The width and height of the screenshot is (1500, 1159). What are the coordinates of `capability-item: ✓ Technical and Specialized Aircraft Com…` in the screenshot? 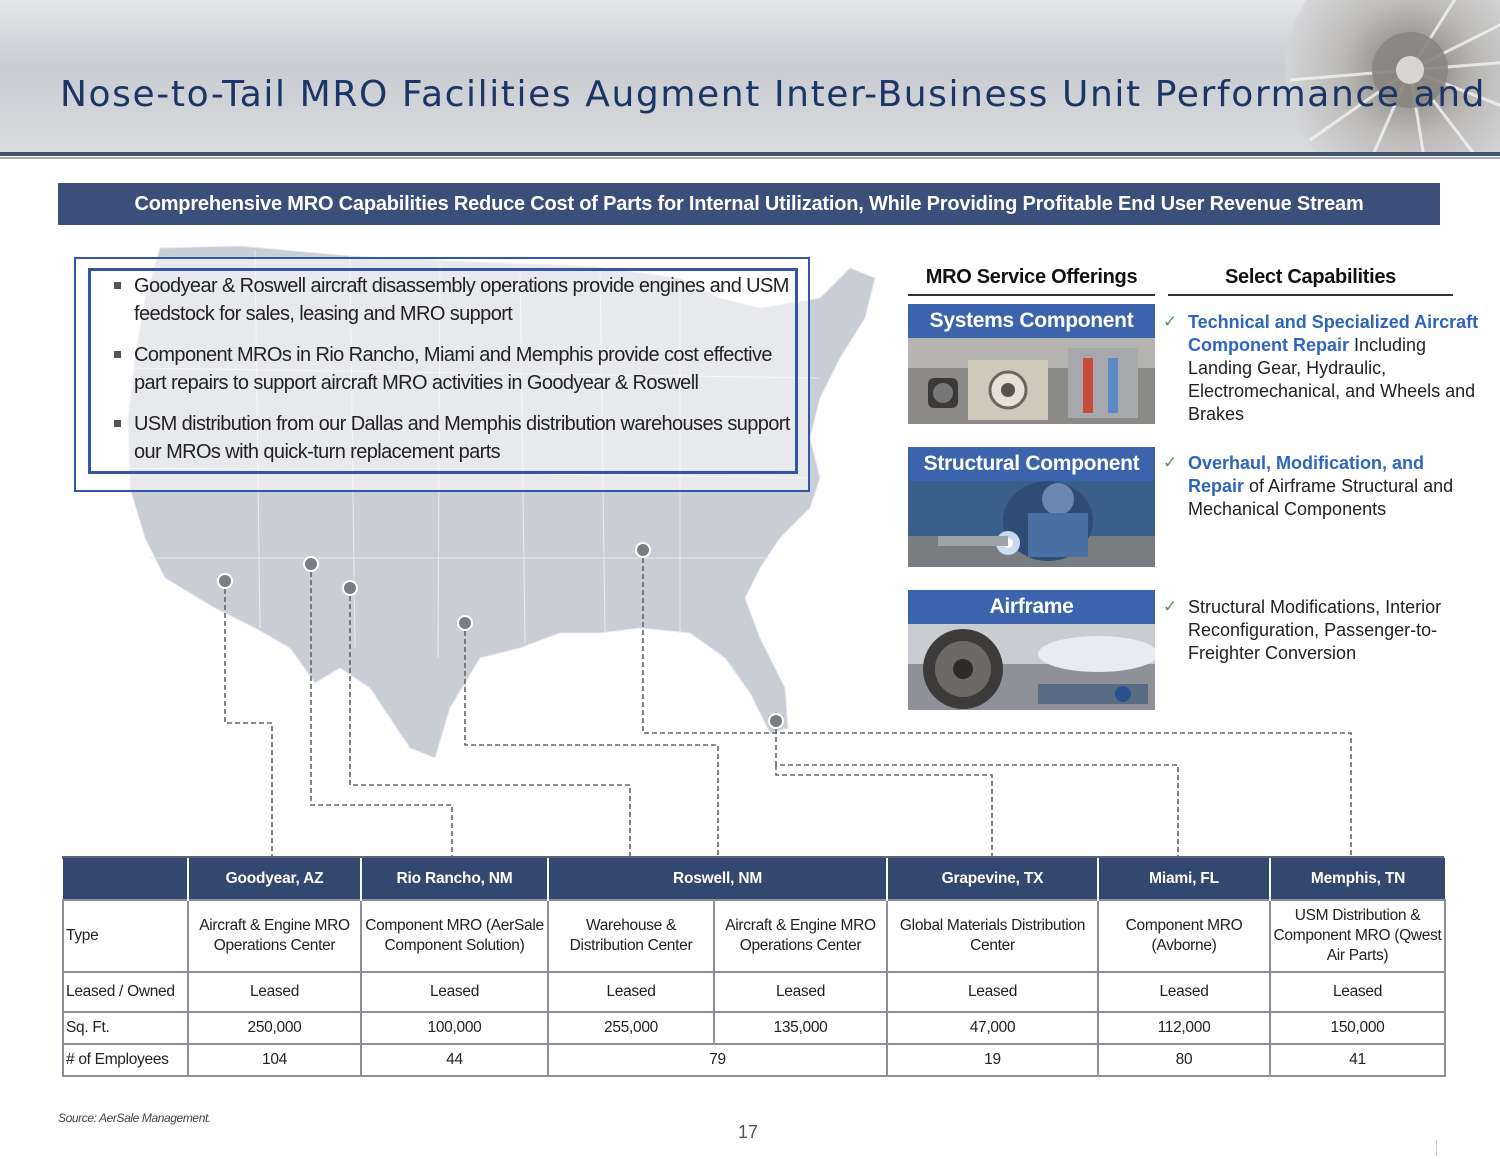 It's located at (1323, 368).